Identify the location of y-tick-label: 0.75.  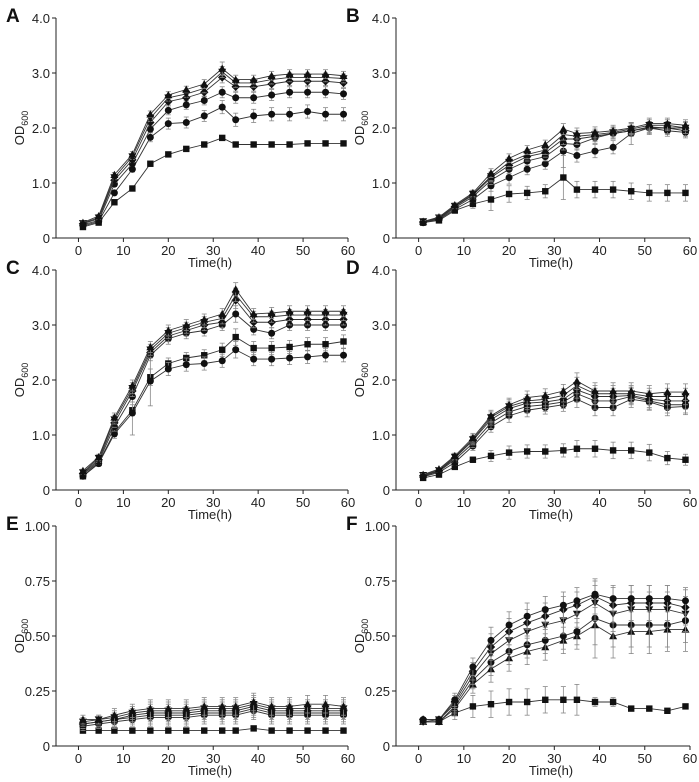
(37, 581).